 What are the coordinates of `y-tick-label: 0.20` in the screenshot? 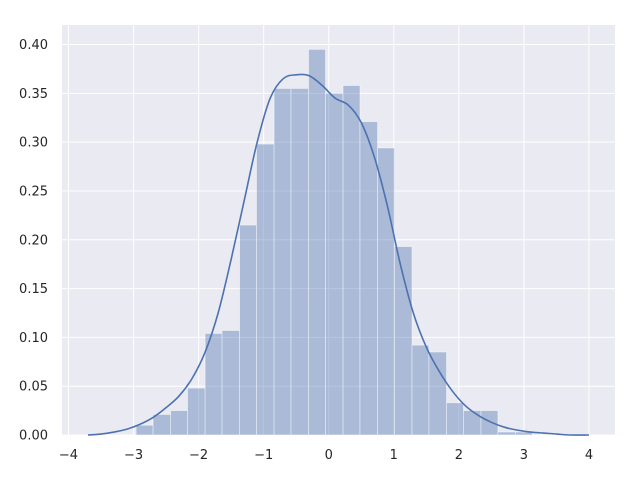 It's located at (33, 240).